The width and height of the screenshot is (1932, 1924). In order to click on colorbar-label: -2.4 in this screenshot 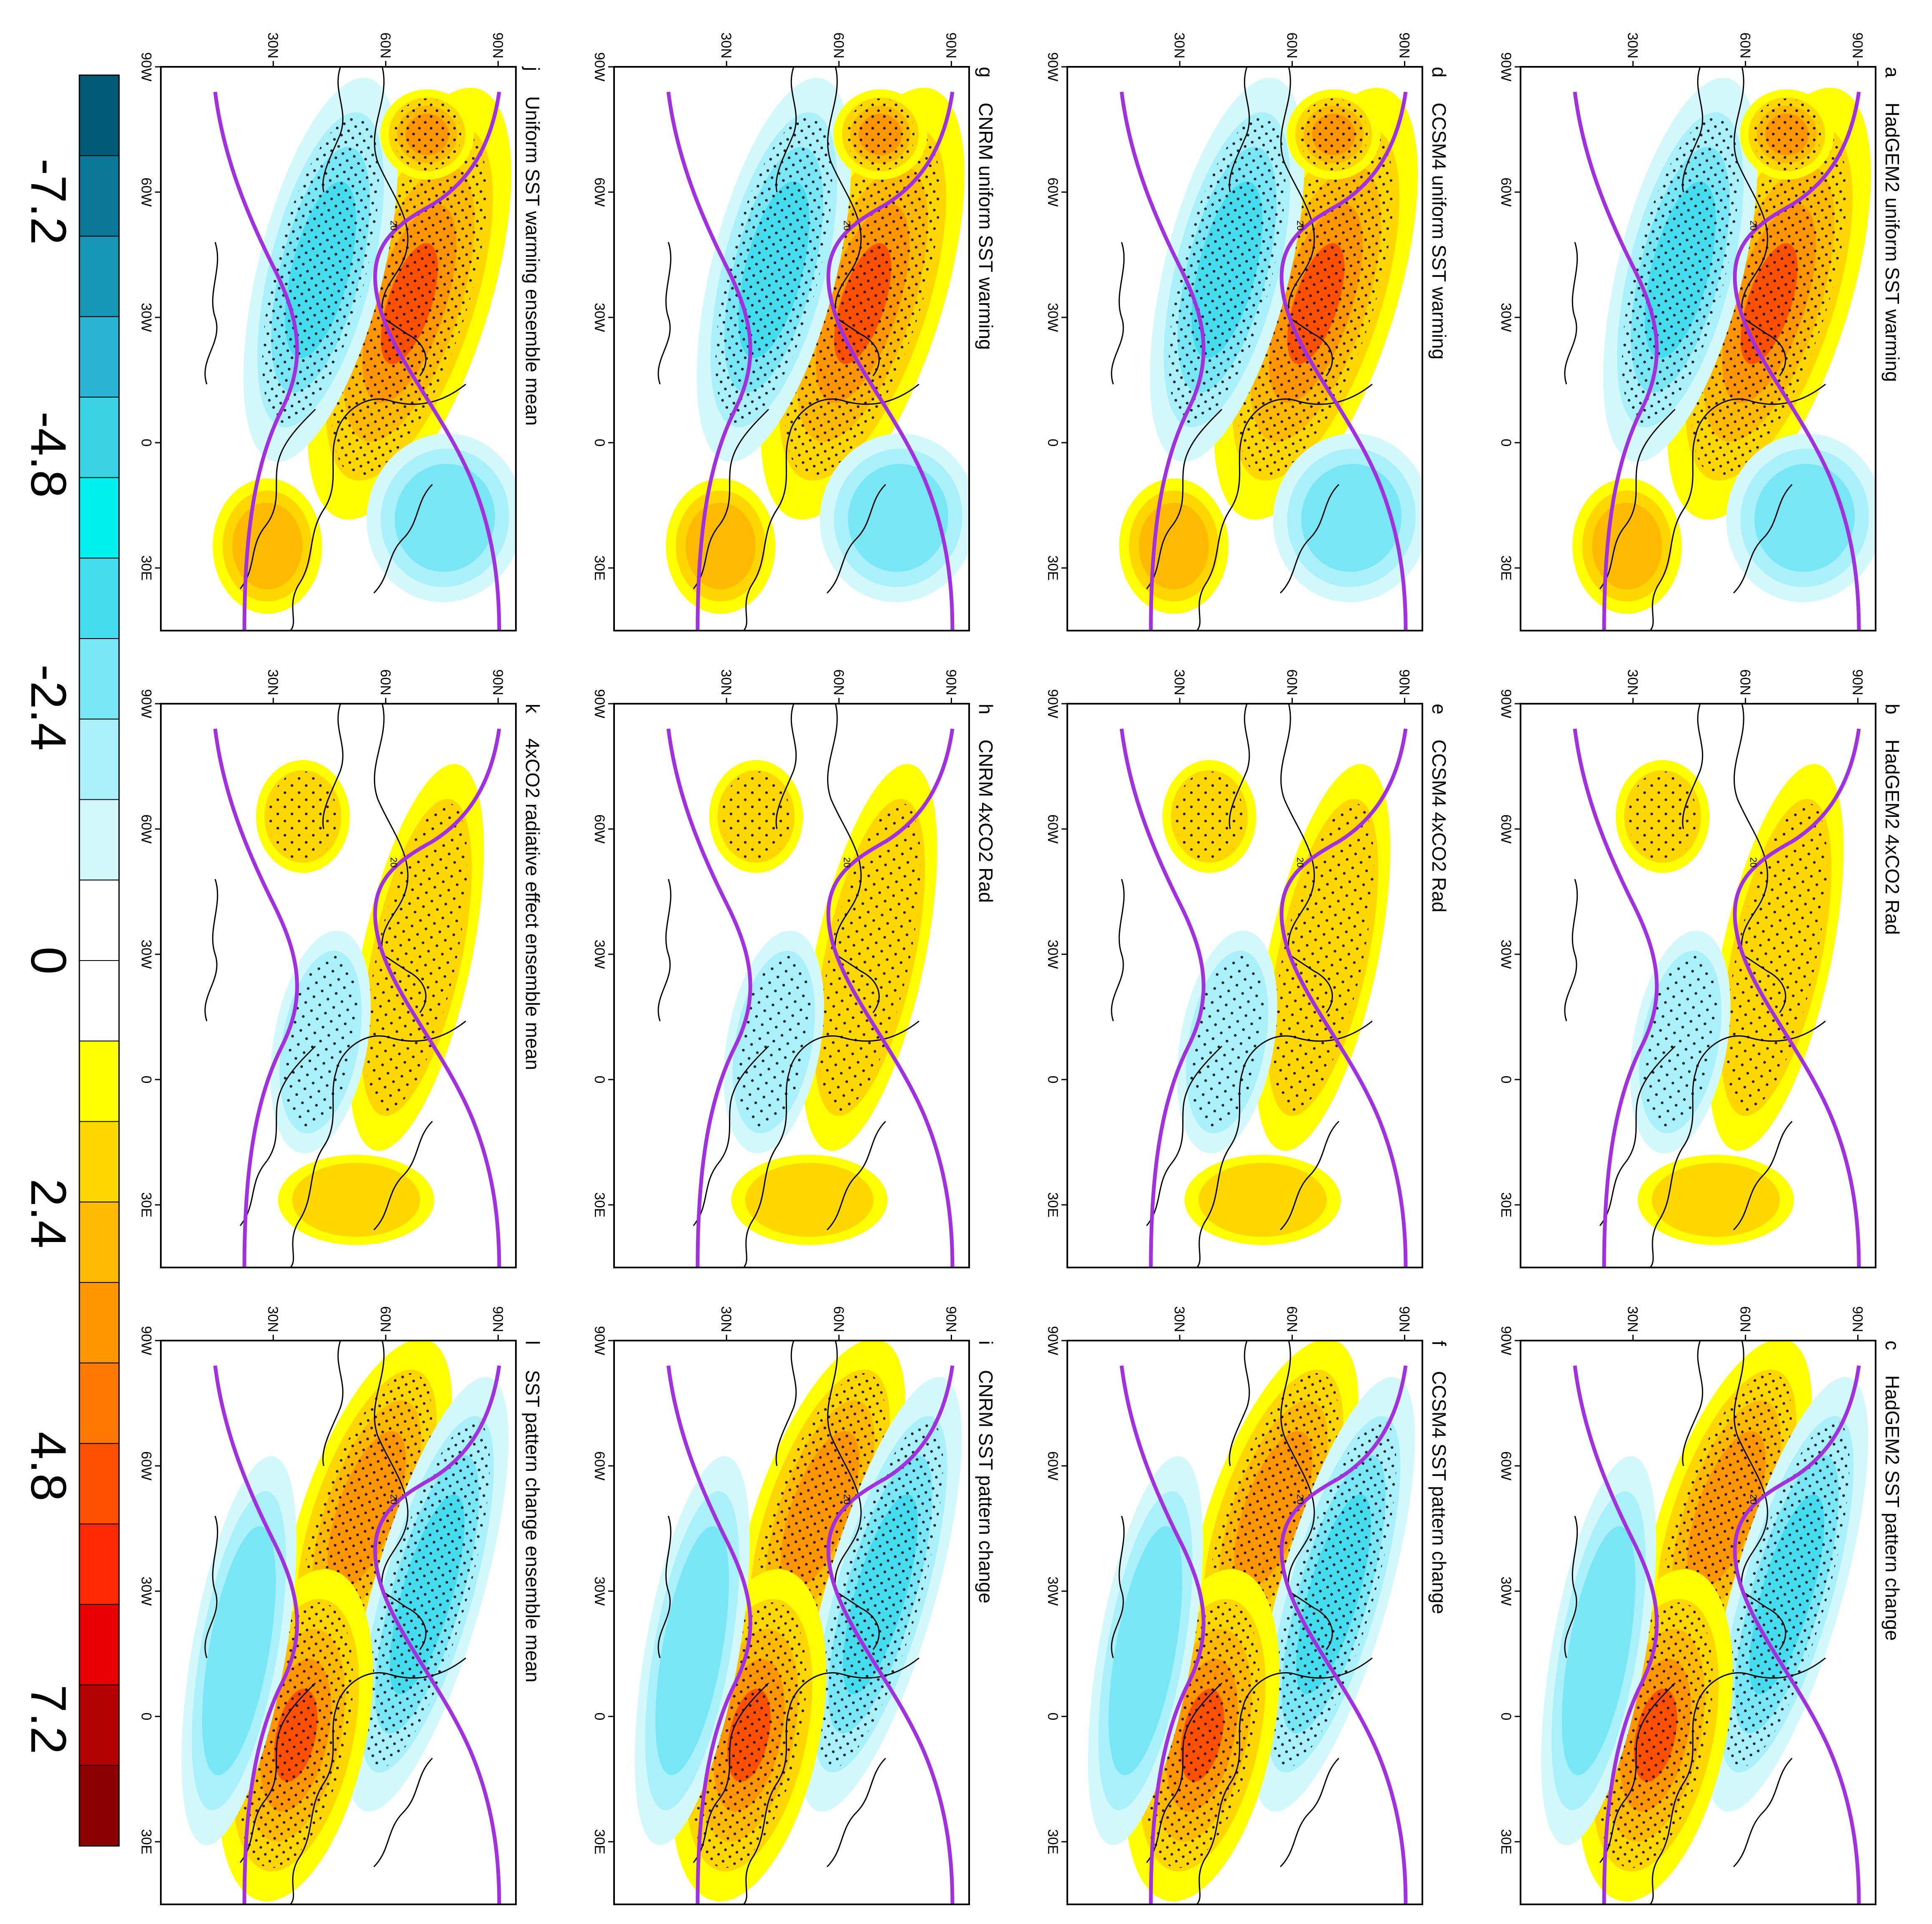, I will do `click(48, 708)`.